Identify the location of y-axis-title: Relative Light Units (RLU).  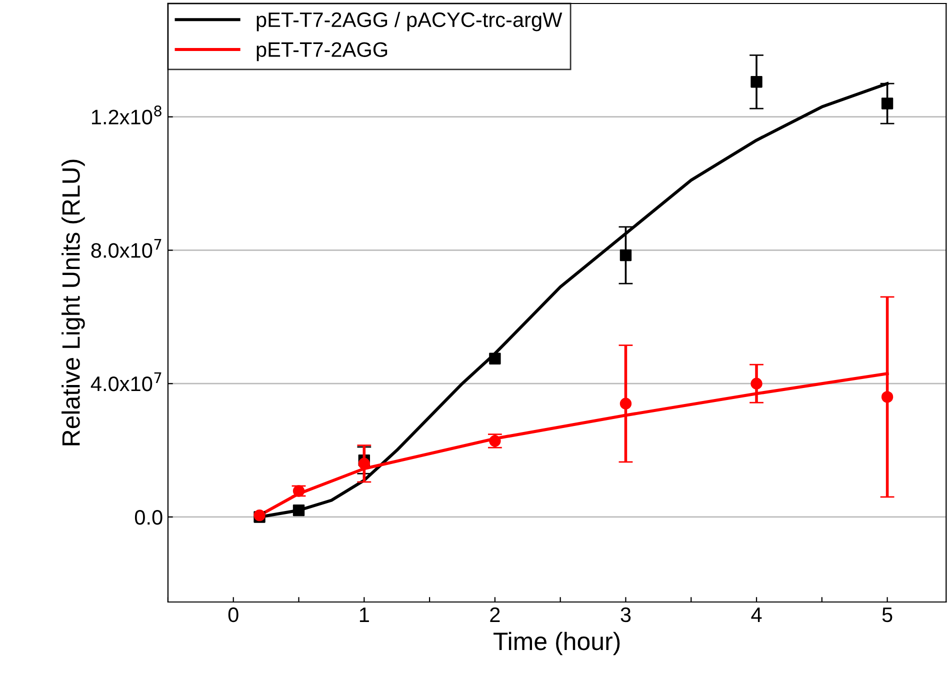
(73, 303).